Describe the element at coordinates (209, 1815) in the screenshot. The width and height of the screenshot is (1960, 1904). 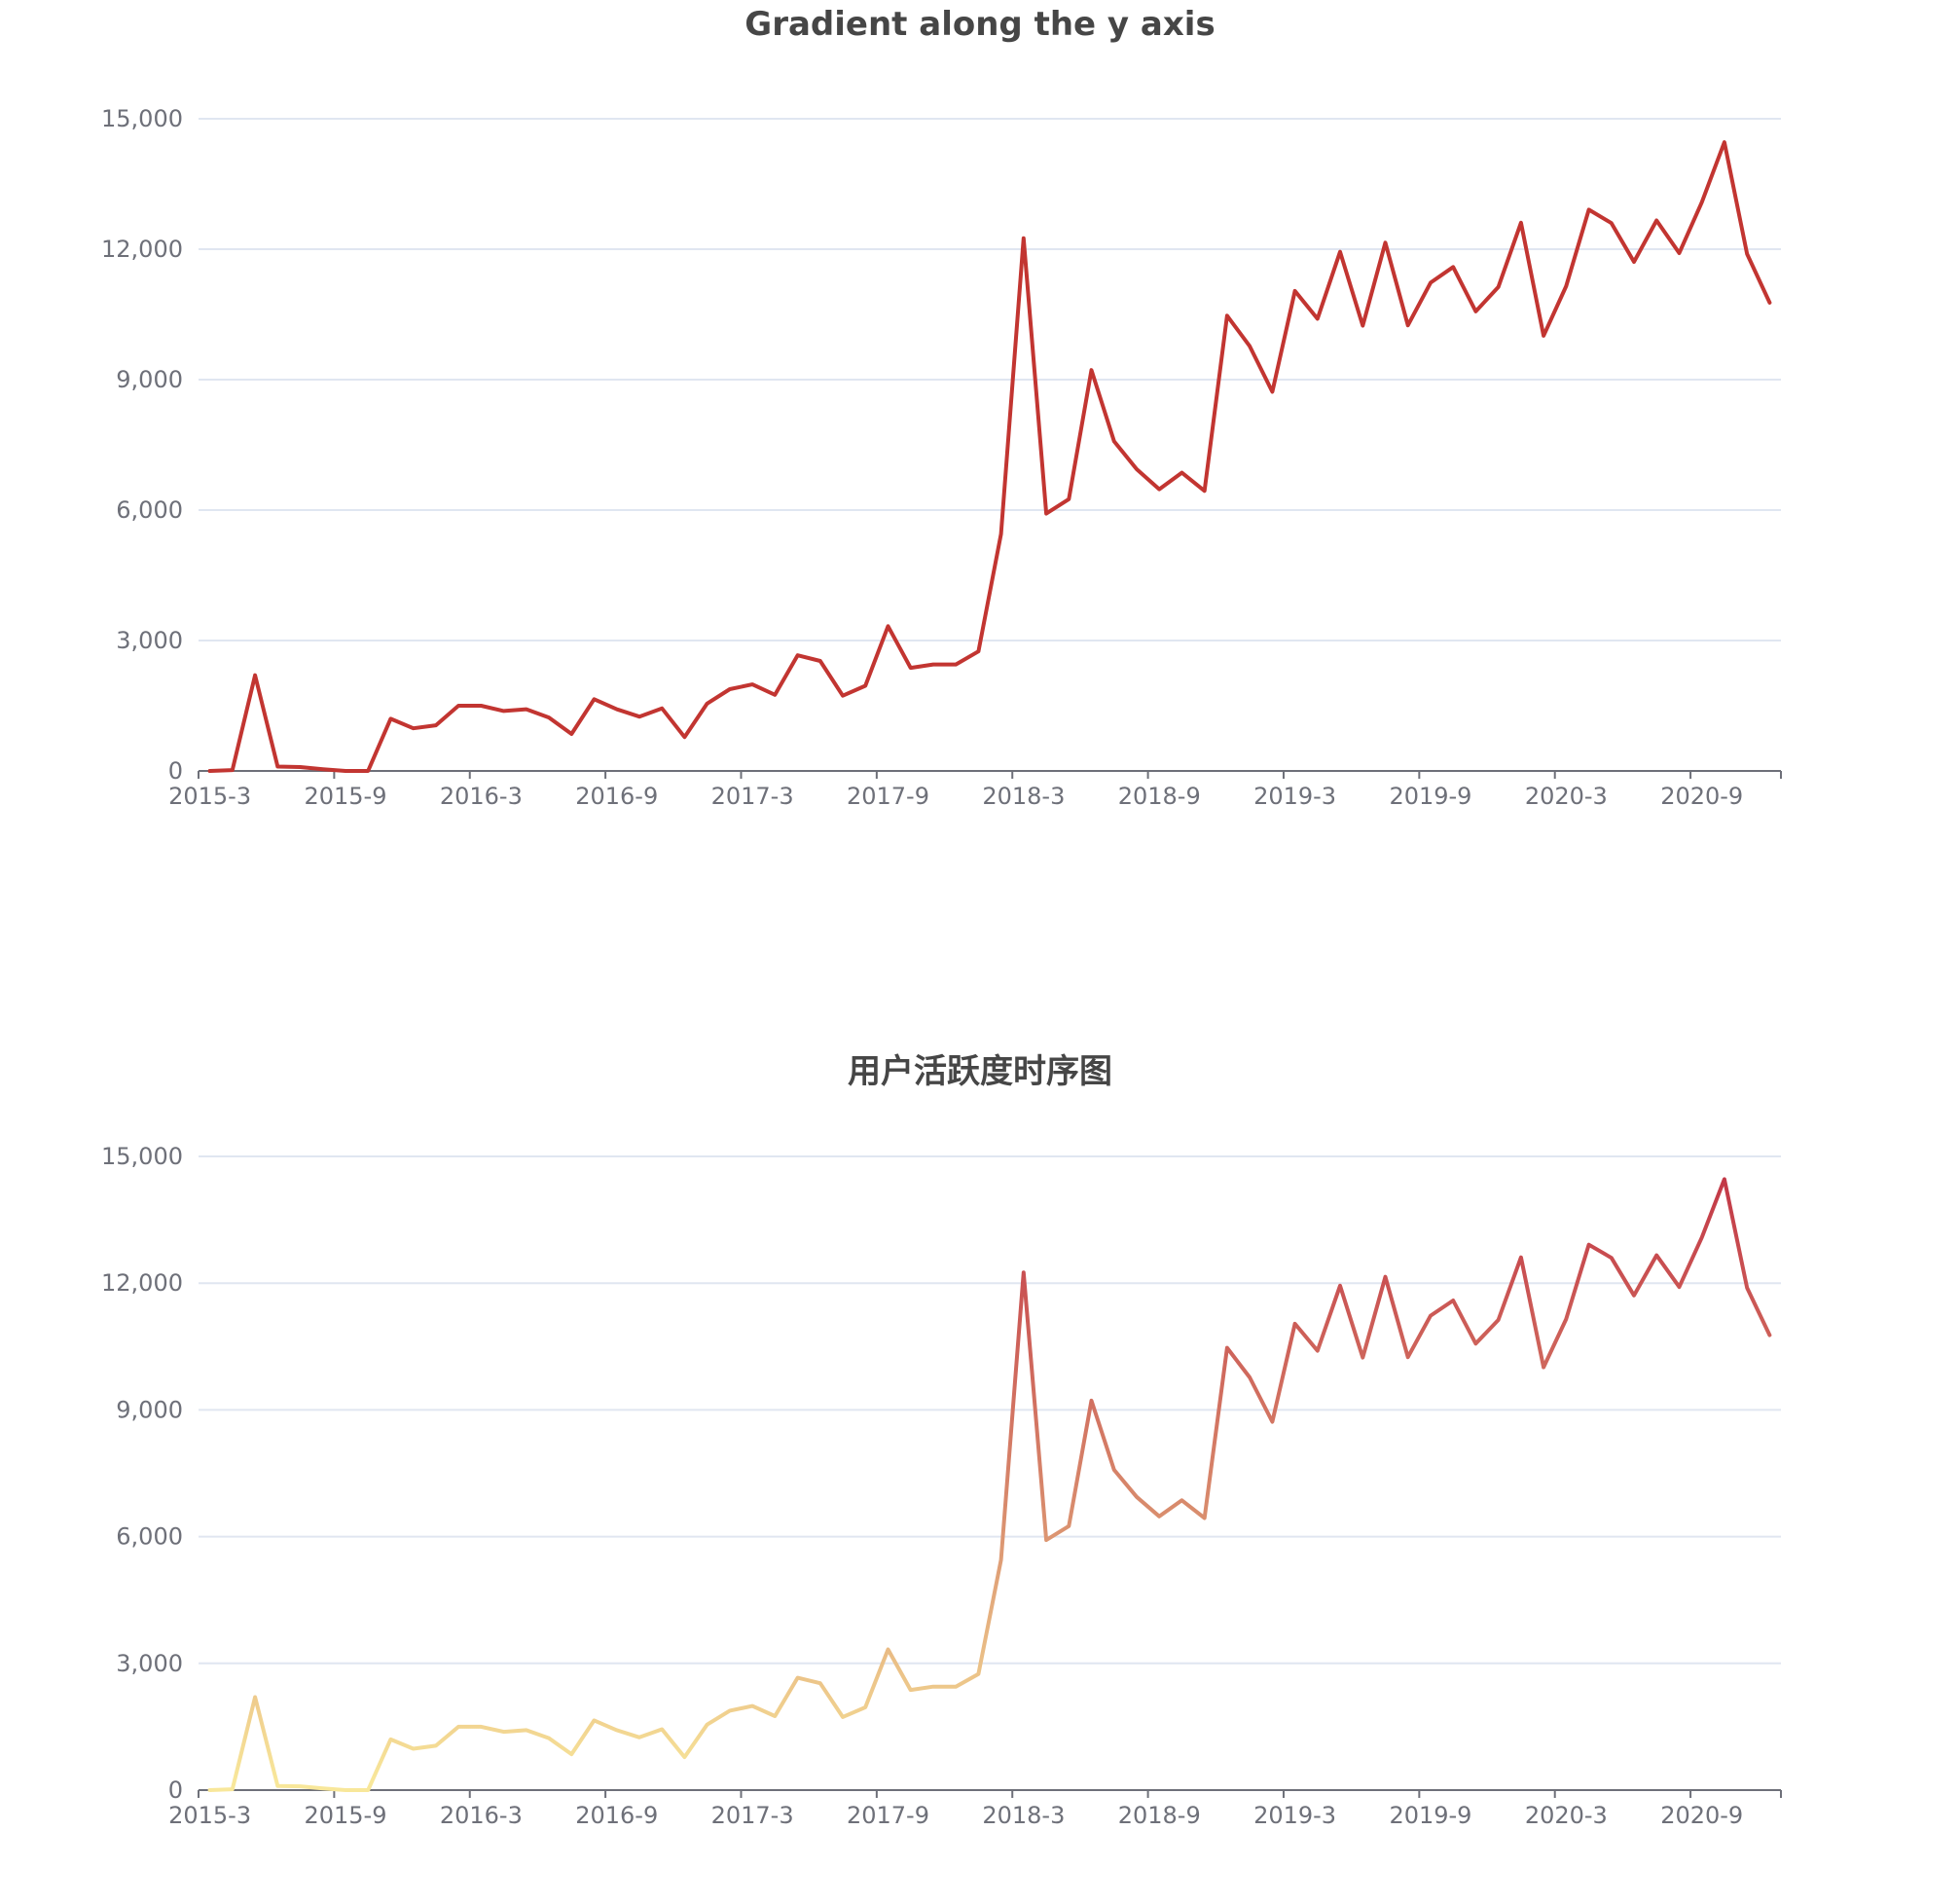
I see `chart-2-x-tick-label: 2015-3` at that location.